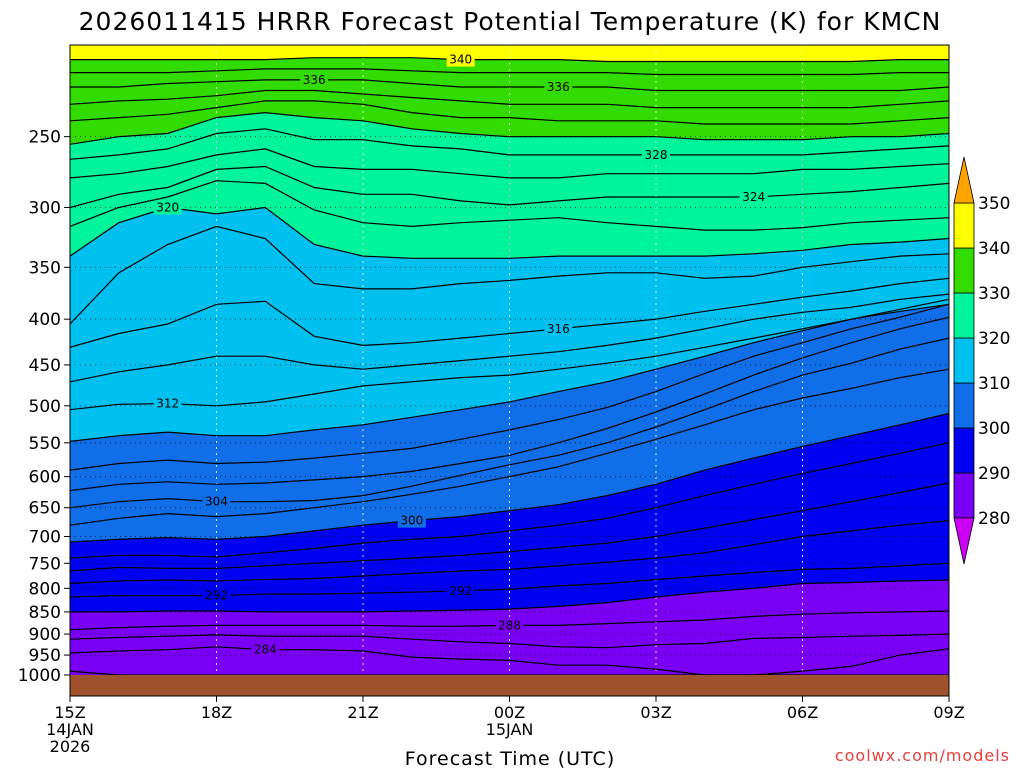 The image size is (1024, 768). Describe the element at coordinates (216, 712) in the screenshot. I see `x-tick-label: 18Z` at that location.